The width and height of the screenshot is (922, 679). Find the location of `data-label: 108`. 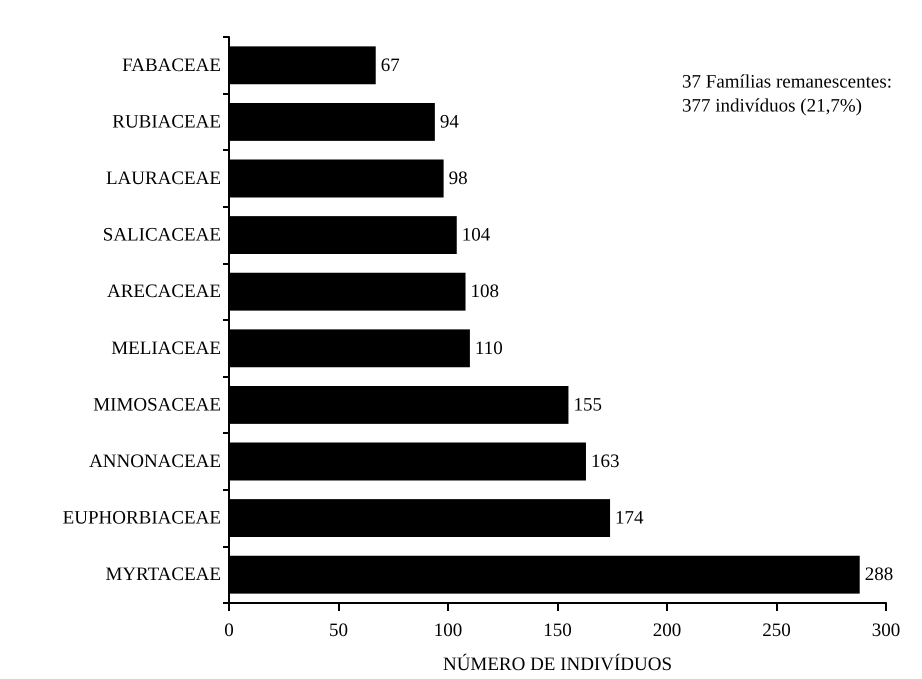

data-label: 108 is located at coordinates (485, 291).